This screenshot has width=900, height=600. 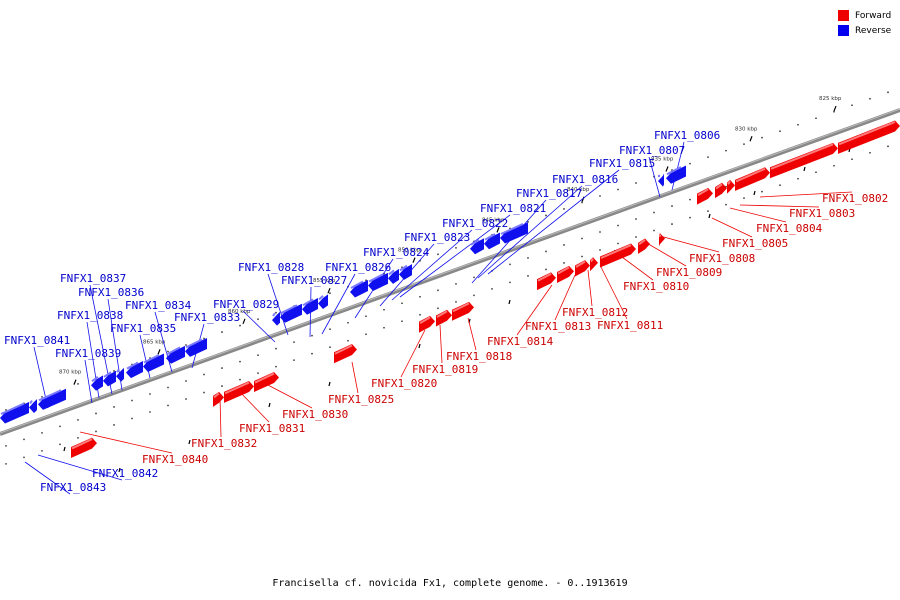 I want to click on gene-label: FNFX1_0829, so click(x=246, y=304).